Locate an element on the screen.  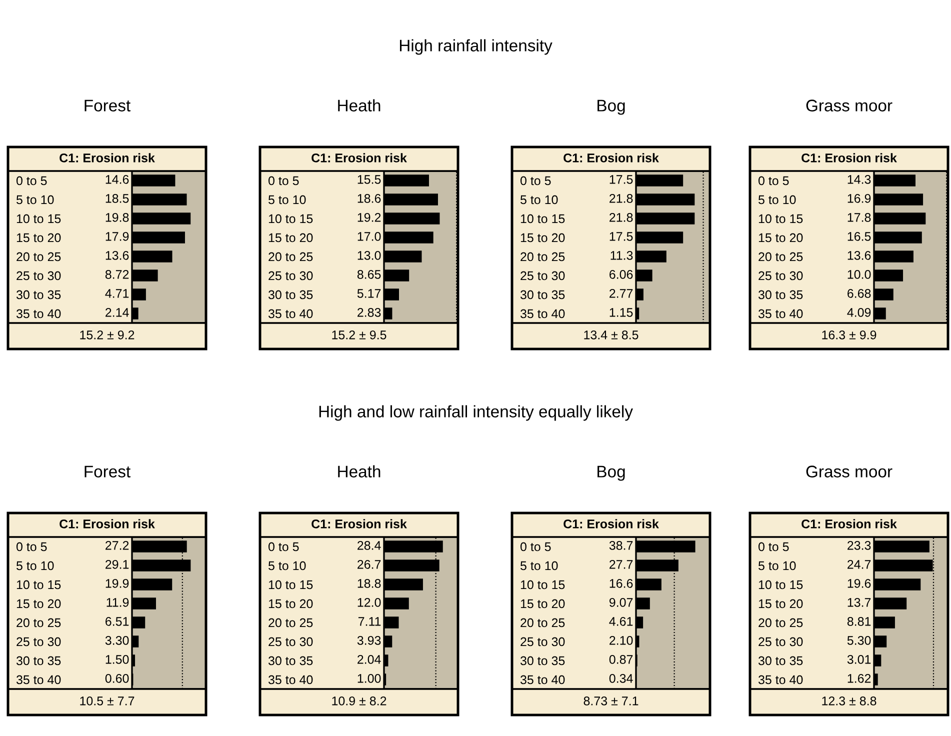
data-label: 5.17 is located at coordinates (369, 293).